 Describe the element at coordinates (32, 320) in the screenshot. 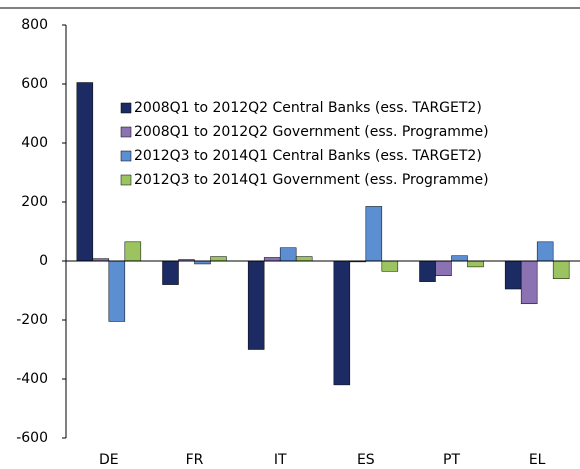

I see `y-tick-label: -200` at that location.